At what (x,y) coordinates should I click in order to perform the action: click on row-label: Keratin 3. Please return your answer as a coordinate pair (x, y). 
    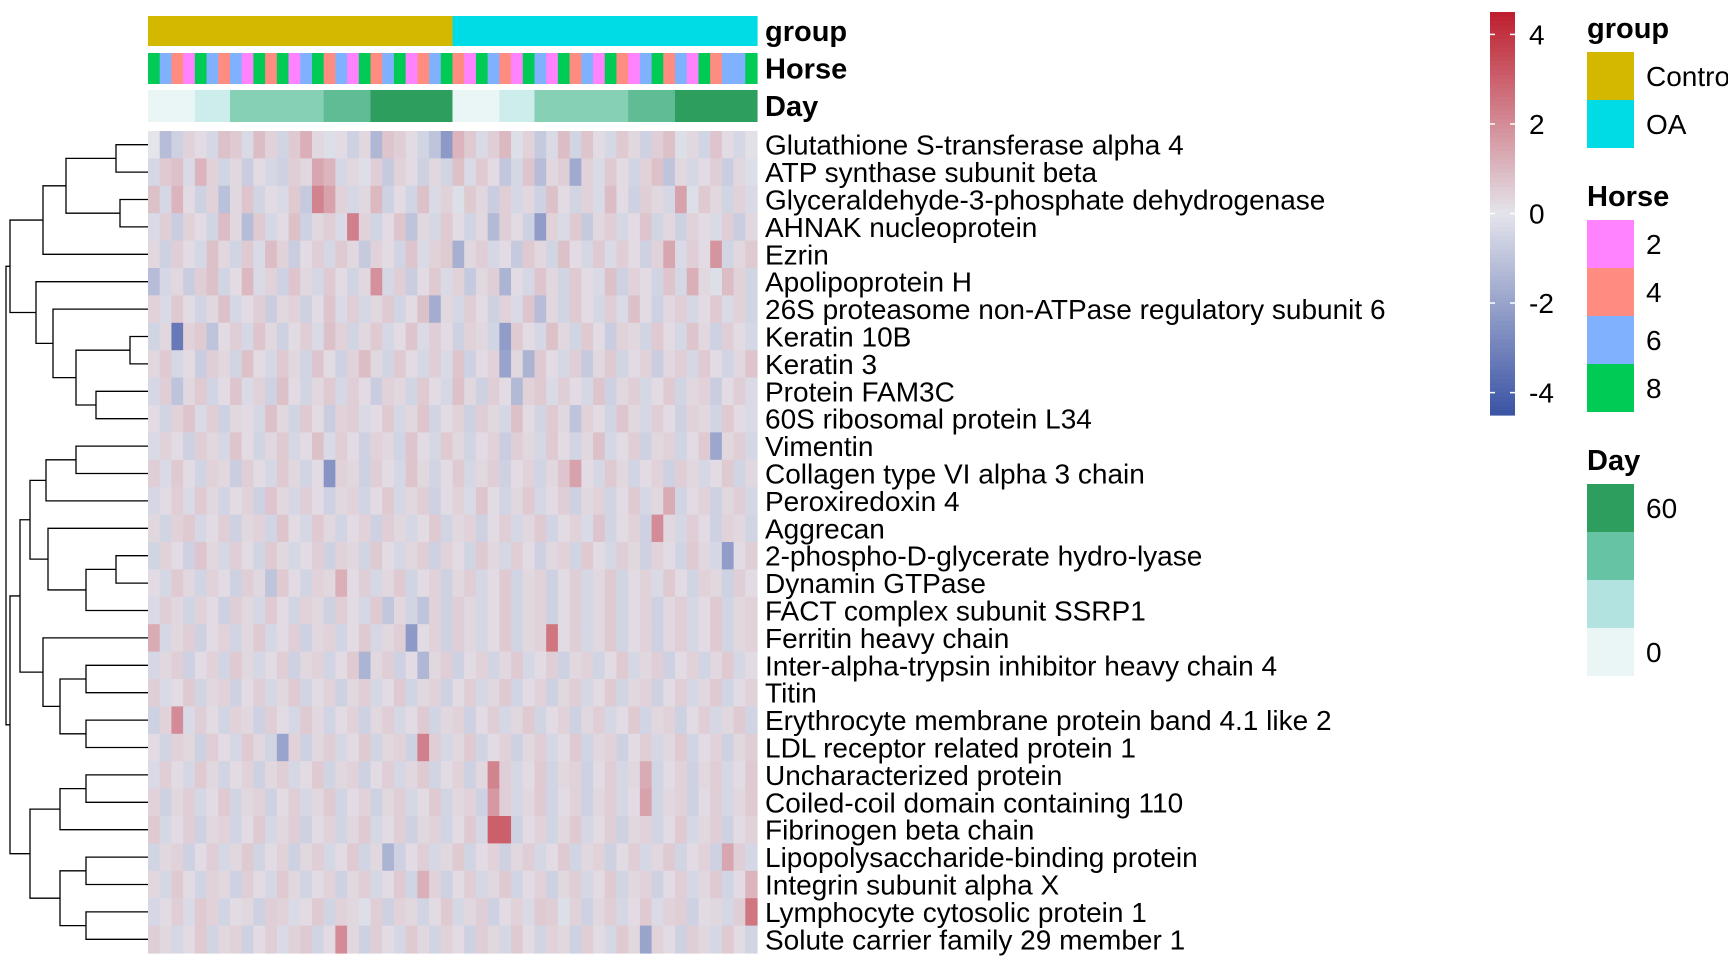
    Looking at the image, I should click on (821, 364).